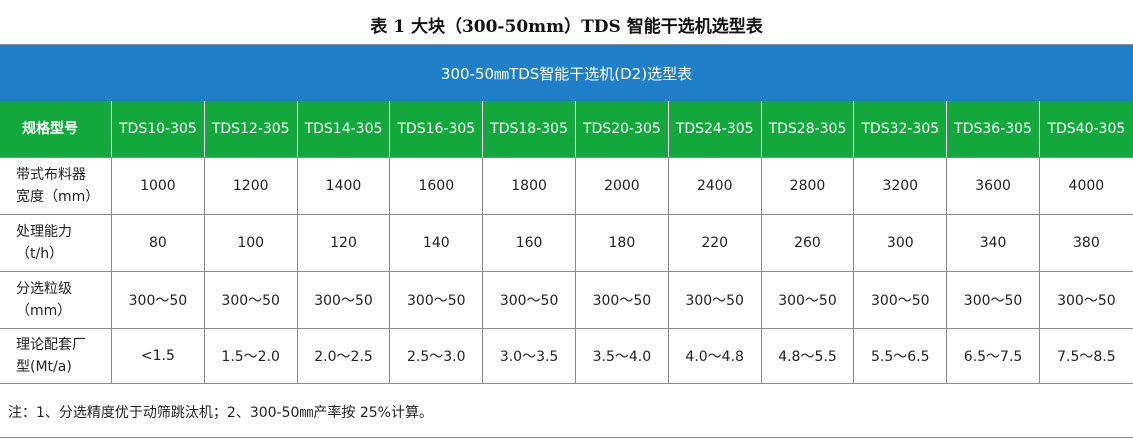  I want to click on table-cell: 2400, so click(715, 186).